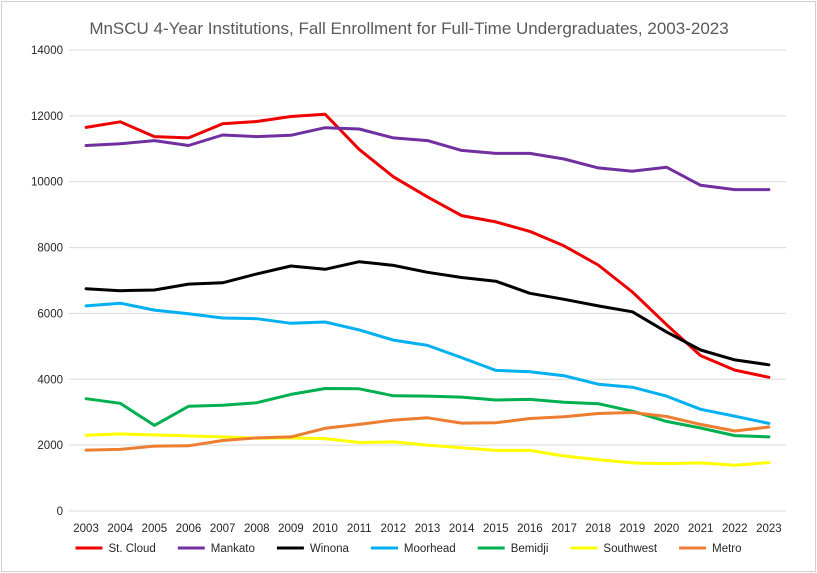 The width and height of the screenshot is (817, 573). What do you see at coordinates (701, 529) in the screenshot?
I see `x-tick-label: 2021` at bounding box center [701, 529].